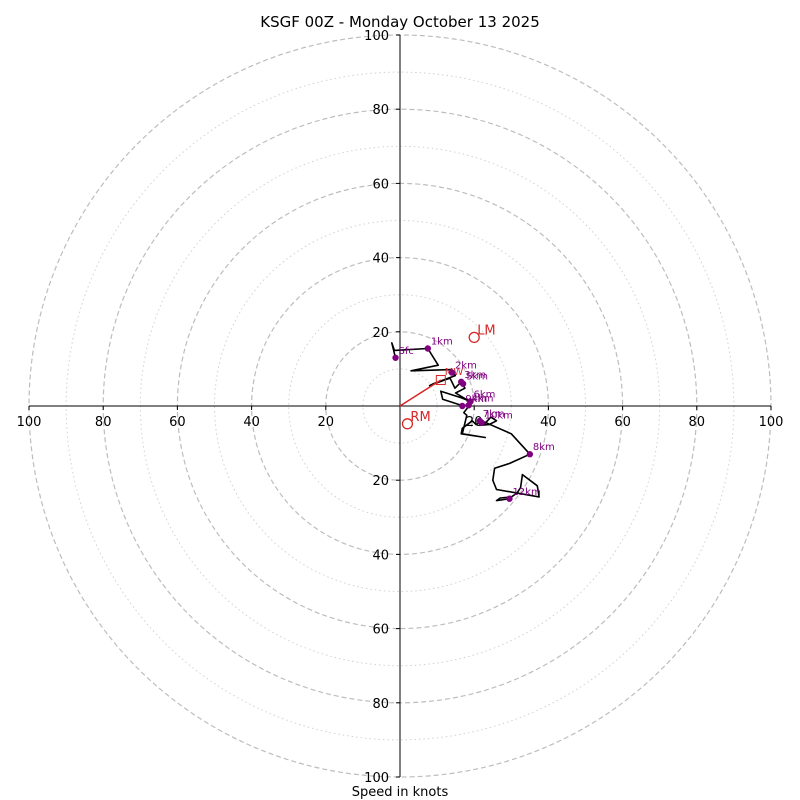 Image resolution: width=800 pixels, height=800 pixels. Describe the element at coordinates (440, 380) in the screenshot. I see `mean-wind-marker` at that location.